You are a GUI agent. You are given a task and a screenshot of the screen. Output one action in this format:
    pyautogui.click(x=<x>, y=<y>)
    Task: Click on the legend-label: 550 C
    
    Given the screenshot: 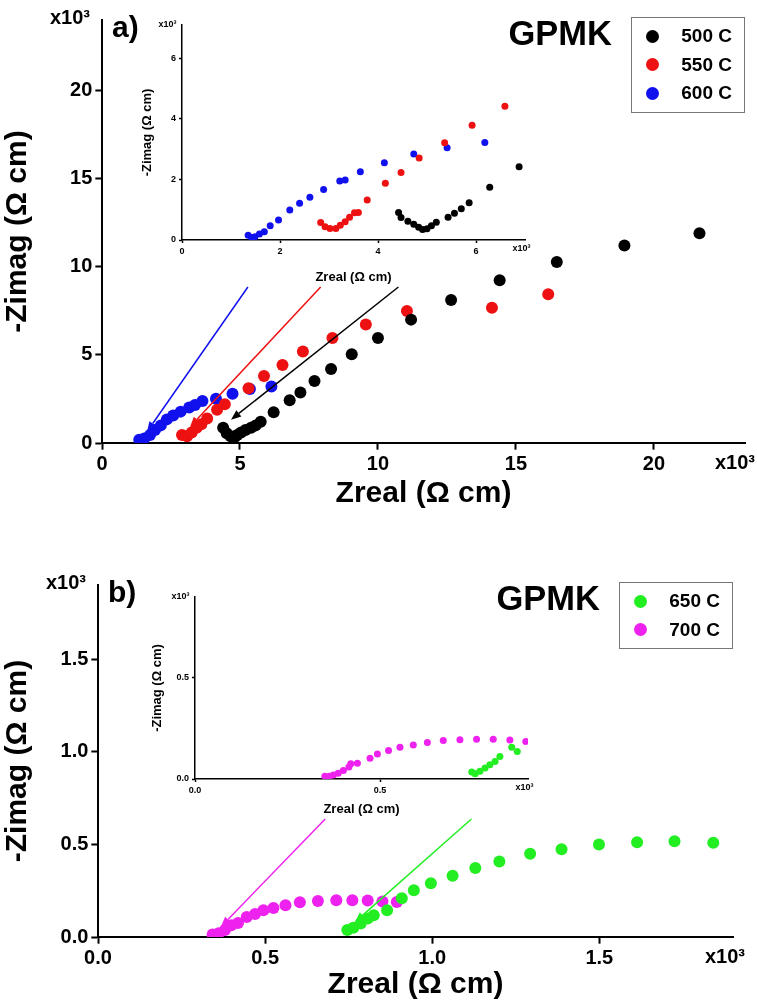 What is the action you would take?
    pyautogui.click(x=706, y=64)
    